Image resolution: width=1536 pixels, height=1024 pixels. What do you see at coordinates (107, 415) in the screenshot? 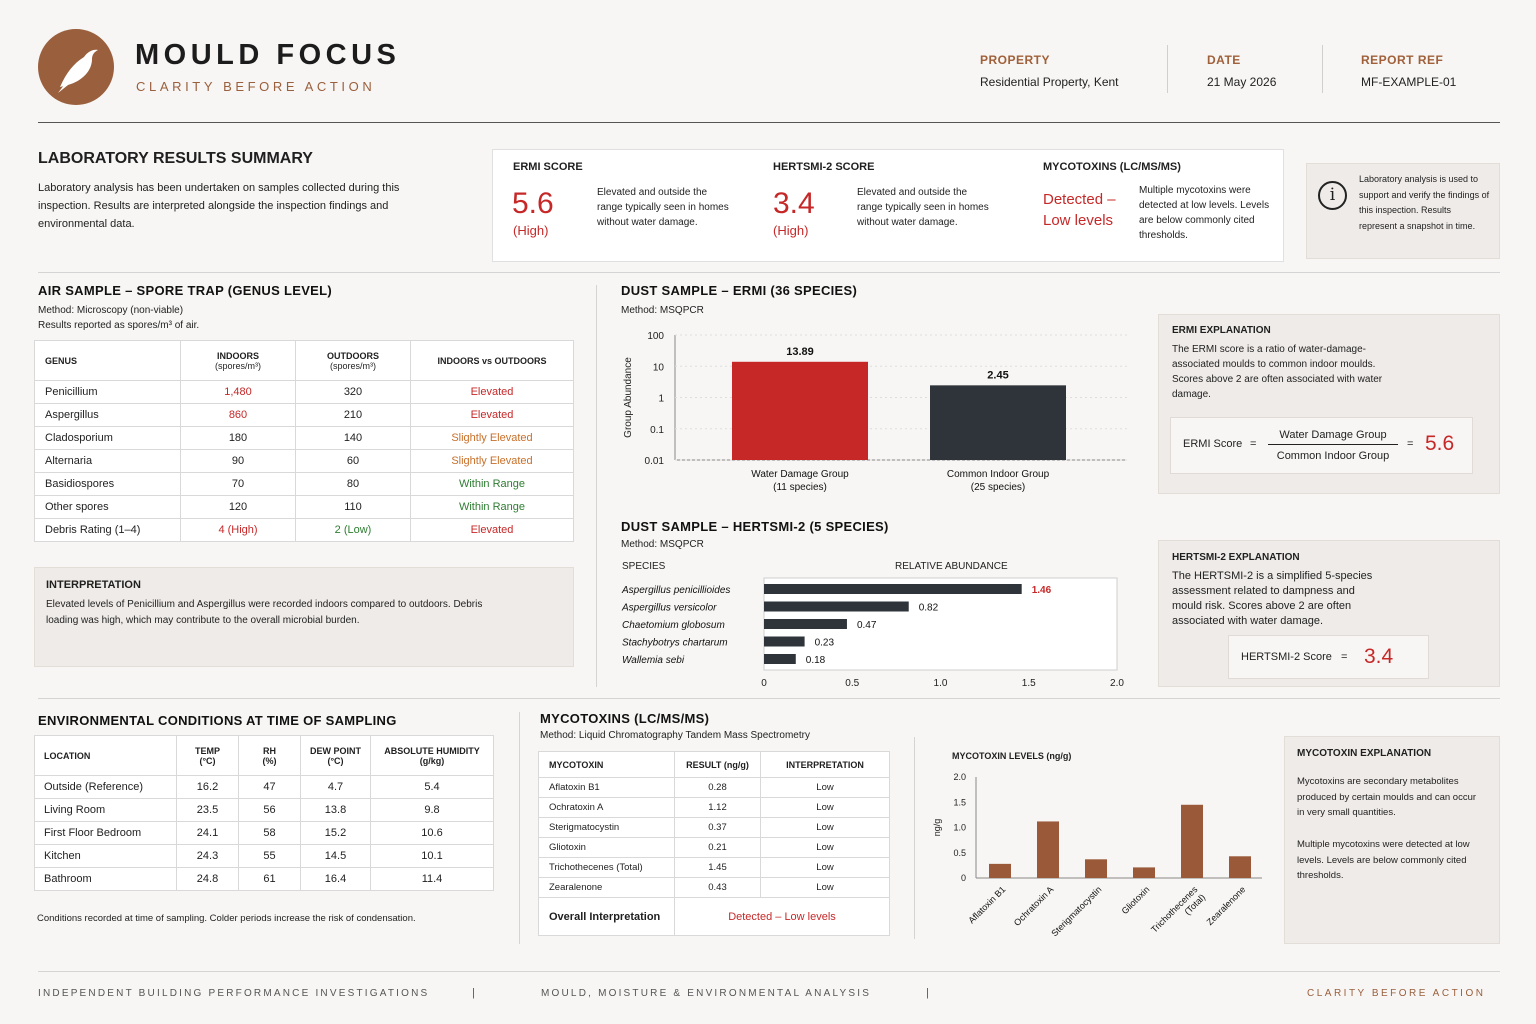
I see `genus-cell: Aspergillus` at bounding box center [107, 415].